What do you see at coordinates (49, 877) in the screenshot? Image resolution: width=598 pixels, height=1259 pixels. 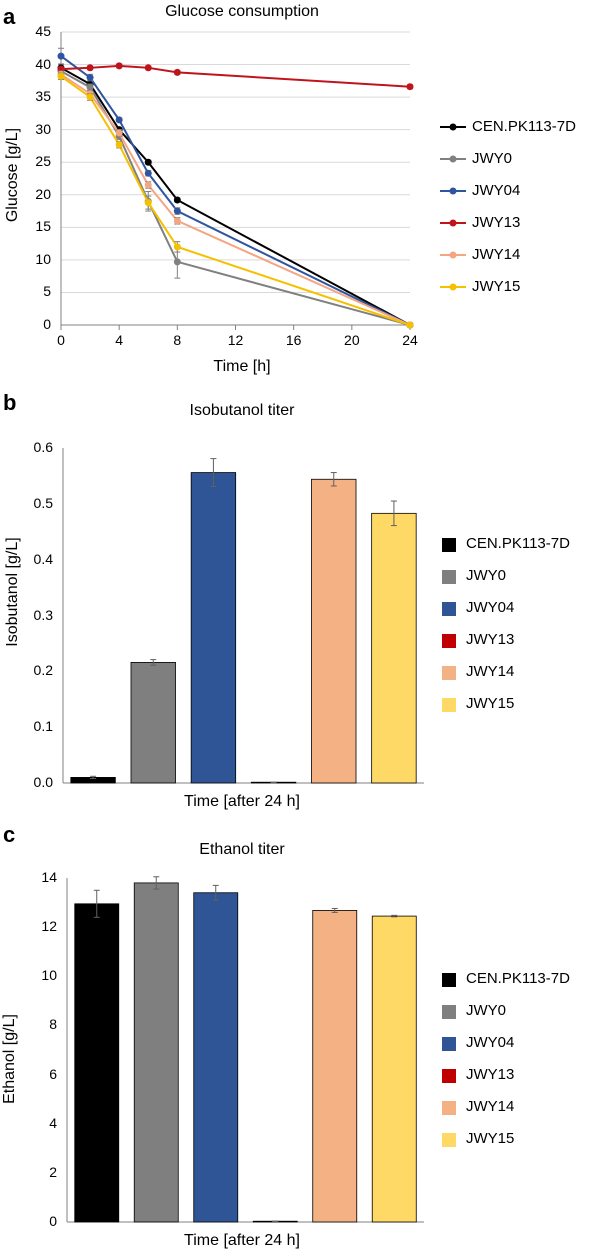 I see `y-tick-label: 14` at bounding box center [49, 877].